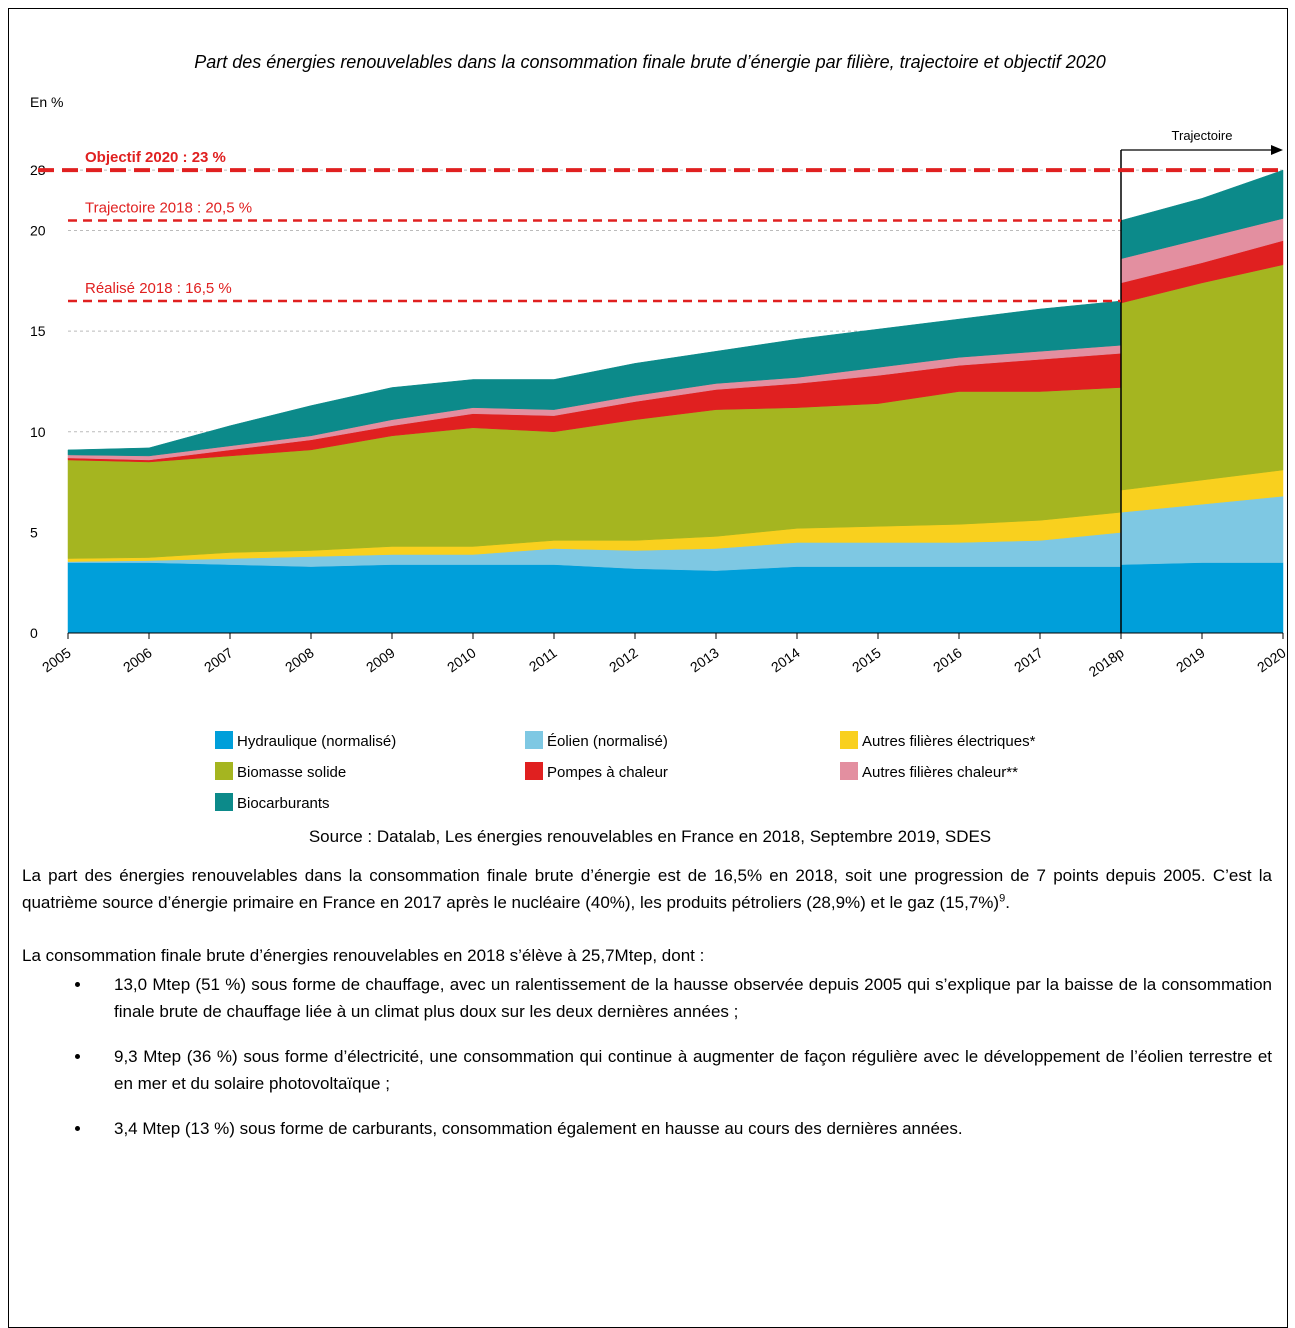 The image size is (1295, 1328). What do you see at coordinates (1002, 898) in the screenshot?
I see `footnote-ref: 9` at bounding box center [1002, 898].